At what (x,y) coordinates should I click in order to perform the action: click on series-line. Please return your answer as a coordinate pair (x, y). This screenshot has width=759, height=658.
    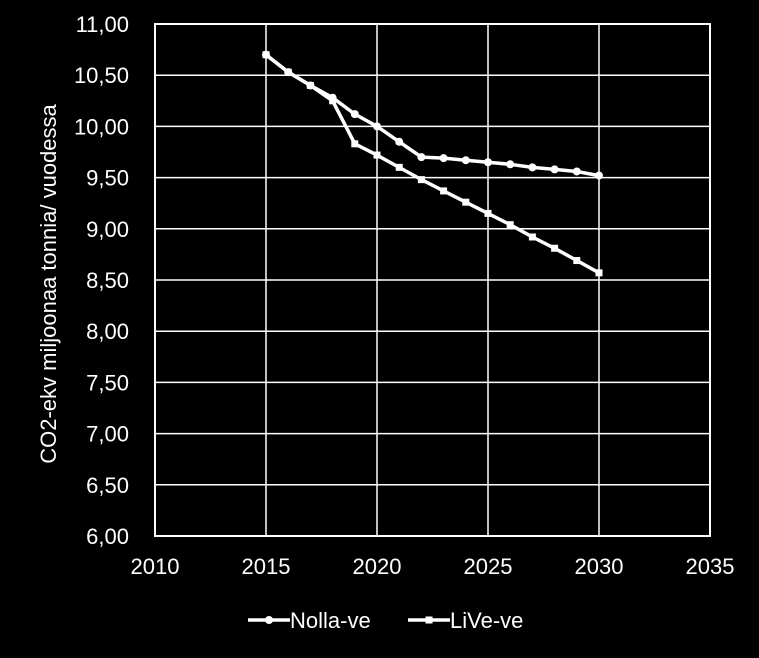
    Looking at the image, I should click on (432, 164).